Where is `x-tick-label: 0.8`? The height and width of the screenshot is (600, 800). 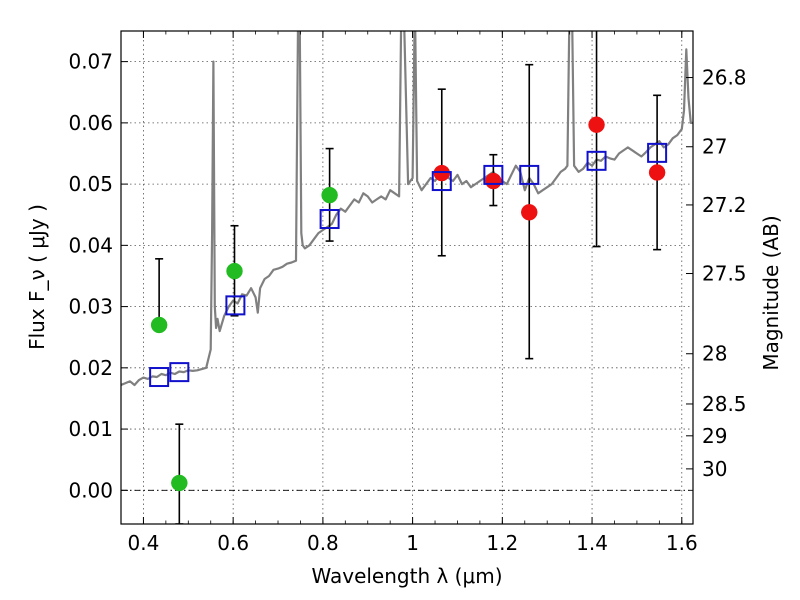
x-tick-label: 0.8 is located at coordinates (323, 543).